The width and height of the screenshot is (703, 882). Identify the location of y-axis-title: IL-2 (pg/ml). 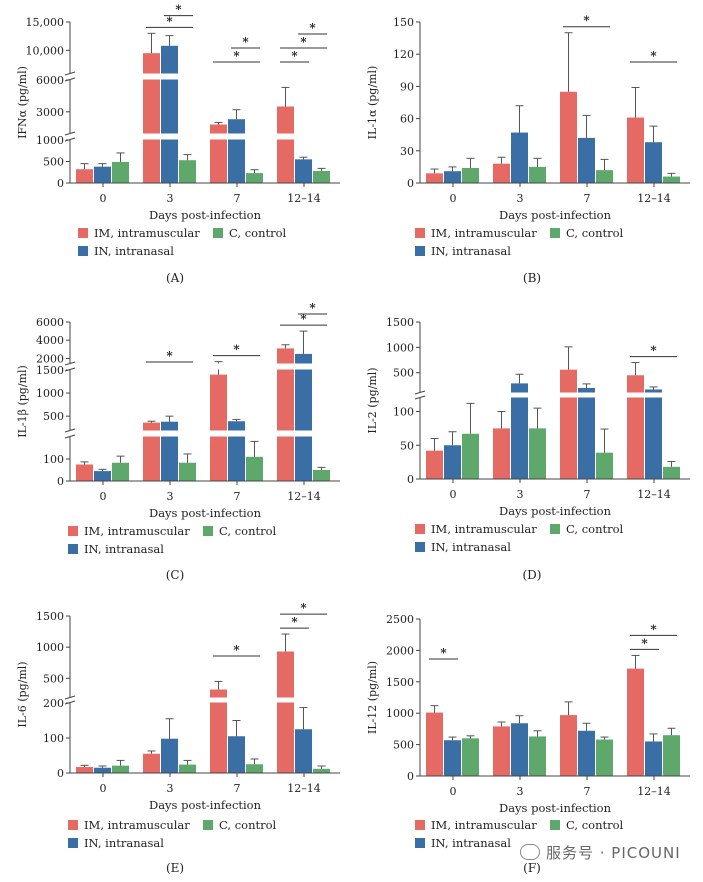
(372, 400).